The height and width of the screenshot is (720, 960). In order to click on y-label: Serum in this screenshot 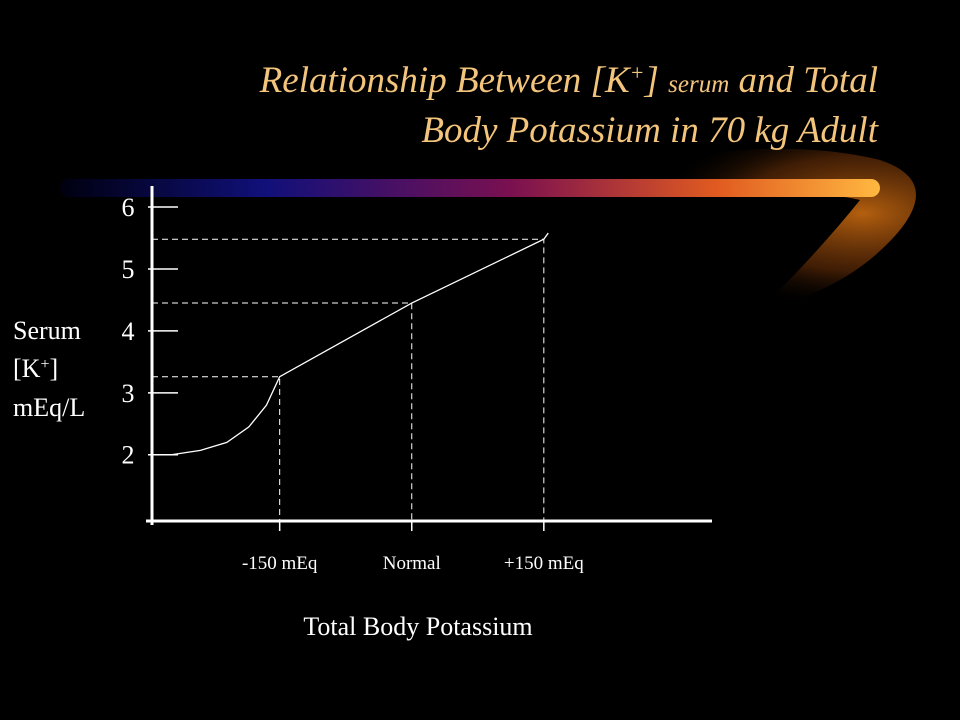, I will do `click(47, 330)`.